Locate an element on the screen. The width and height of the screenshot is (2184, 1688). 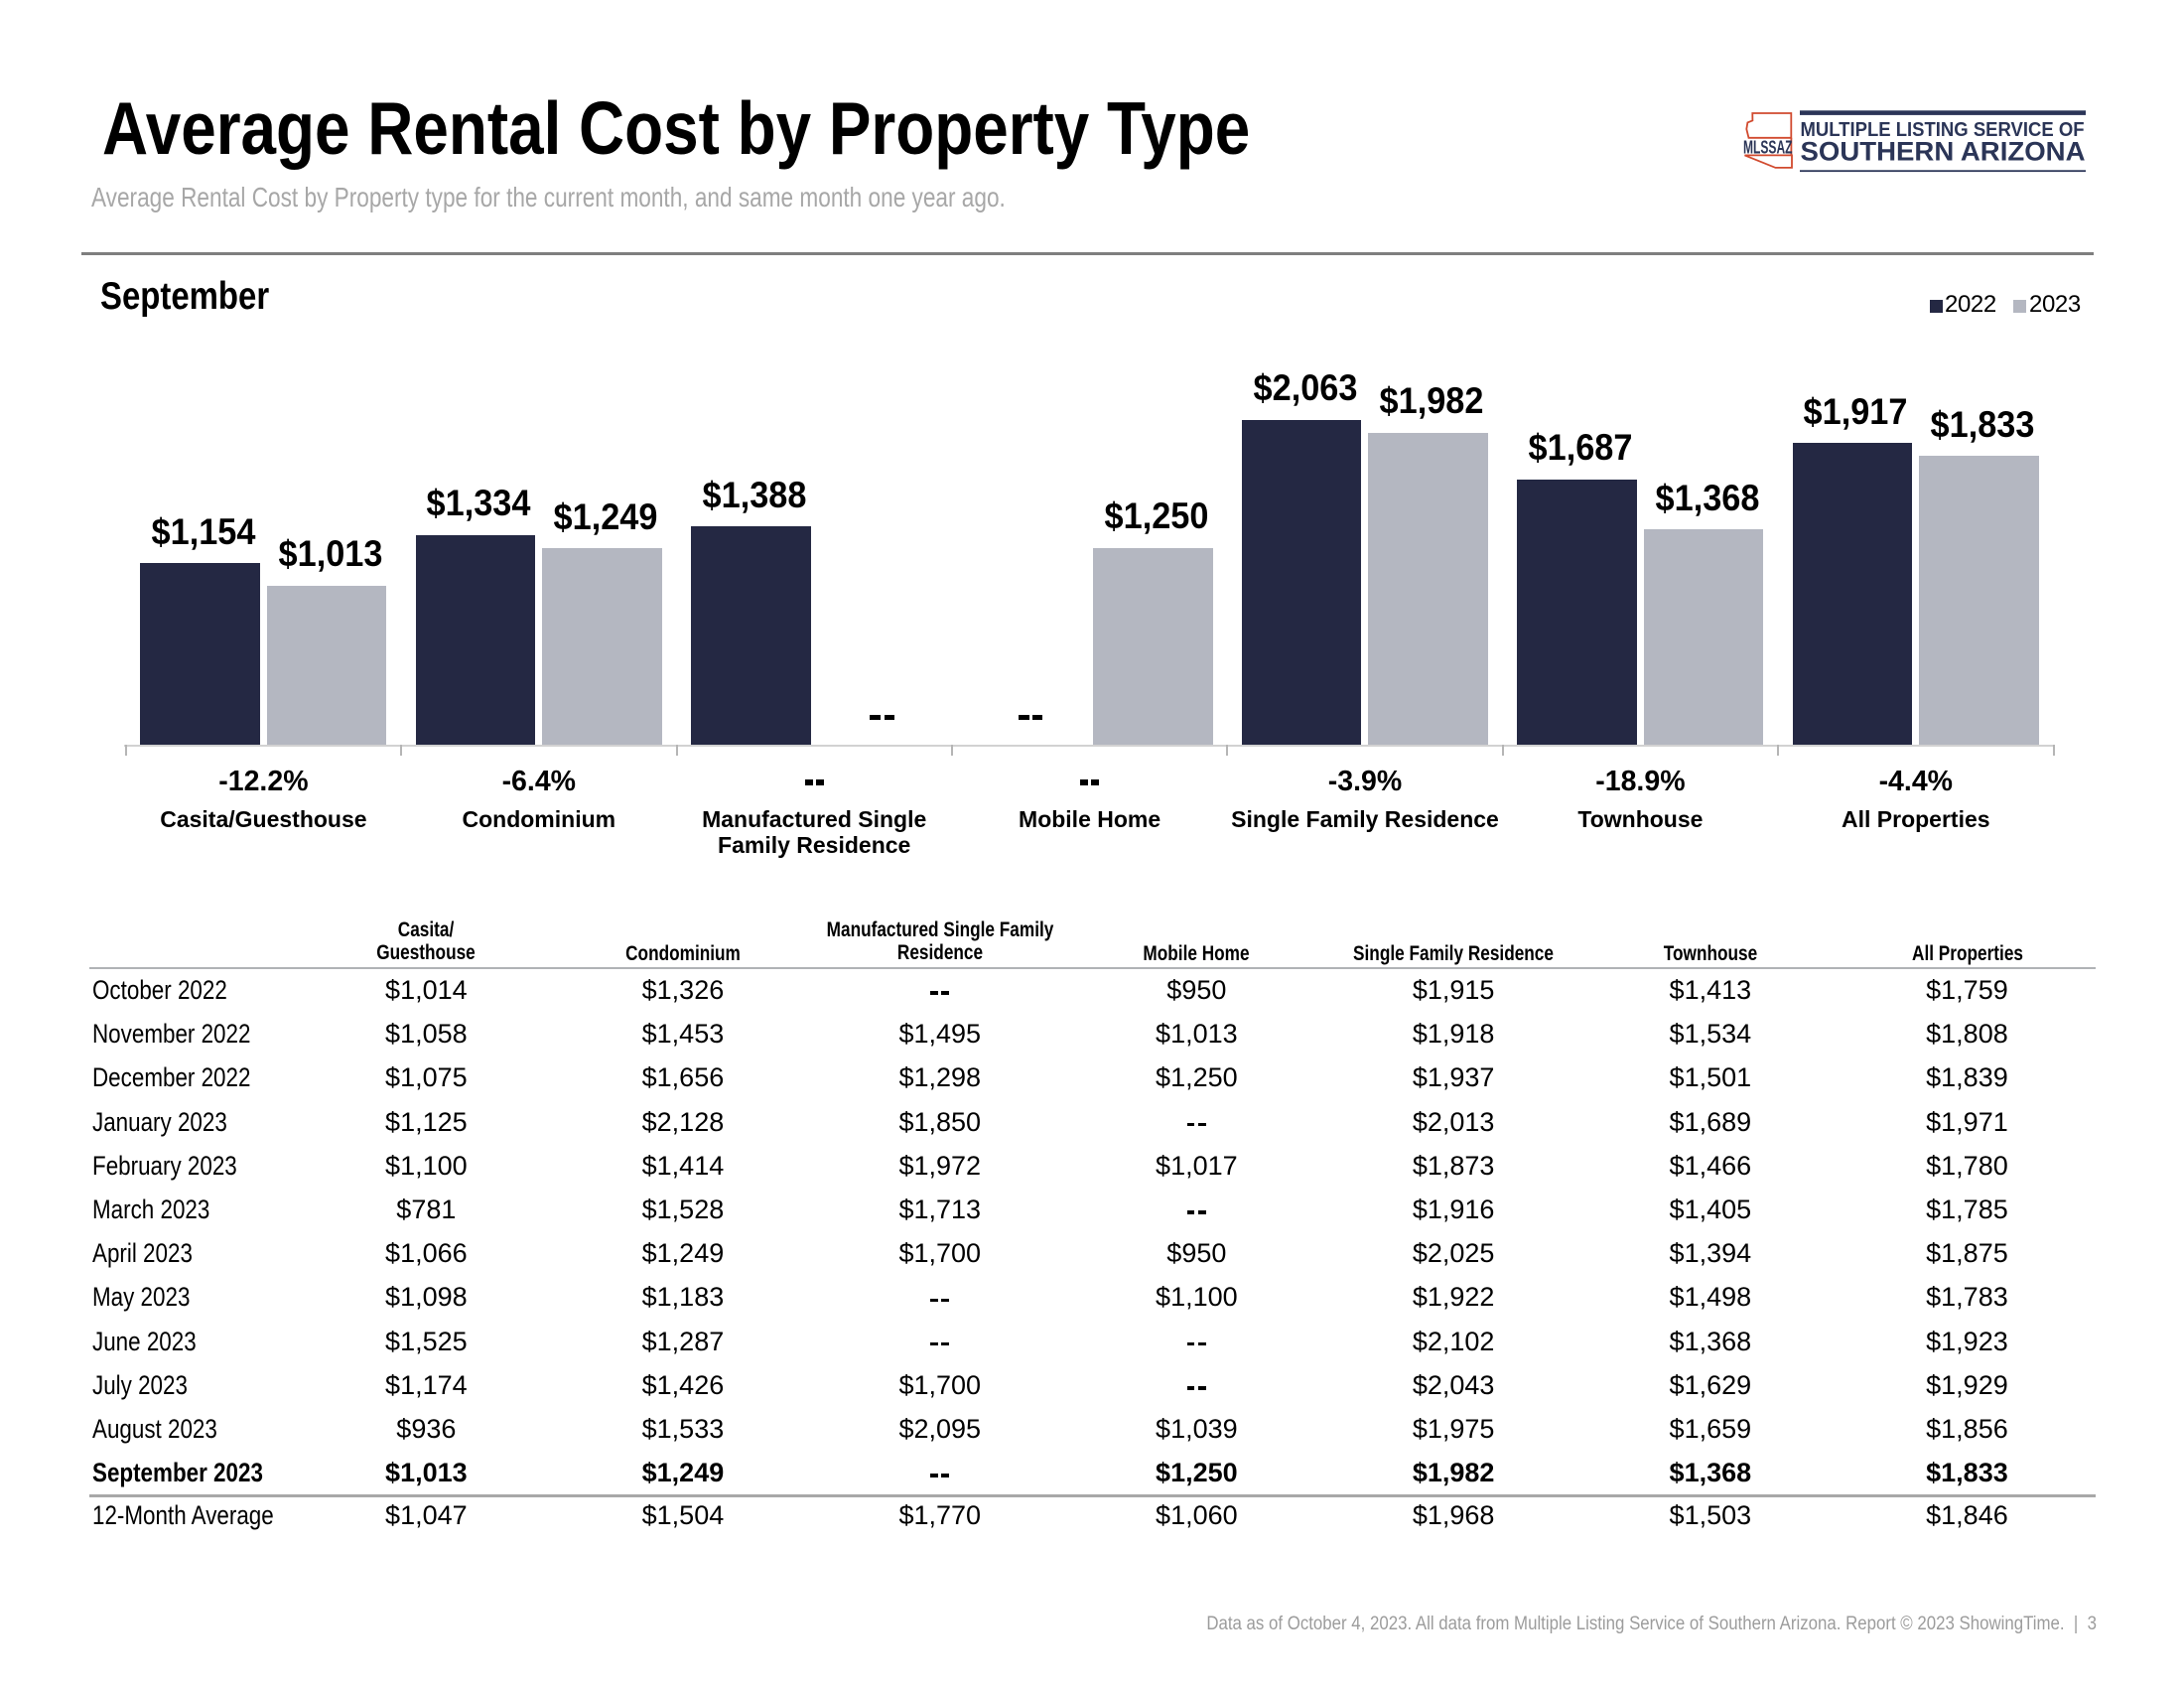
svg-text: MLSSAZ is located at coordinates (1768, 147).